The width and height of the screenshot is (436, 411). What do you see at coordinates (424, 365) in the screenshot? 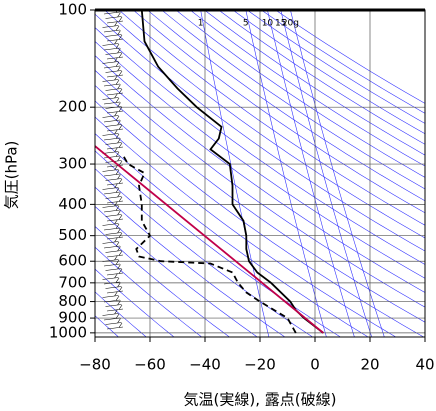
I see `x-tick-label: 40` at bounding box center [424, 365].